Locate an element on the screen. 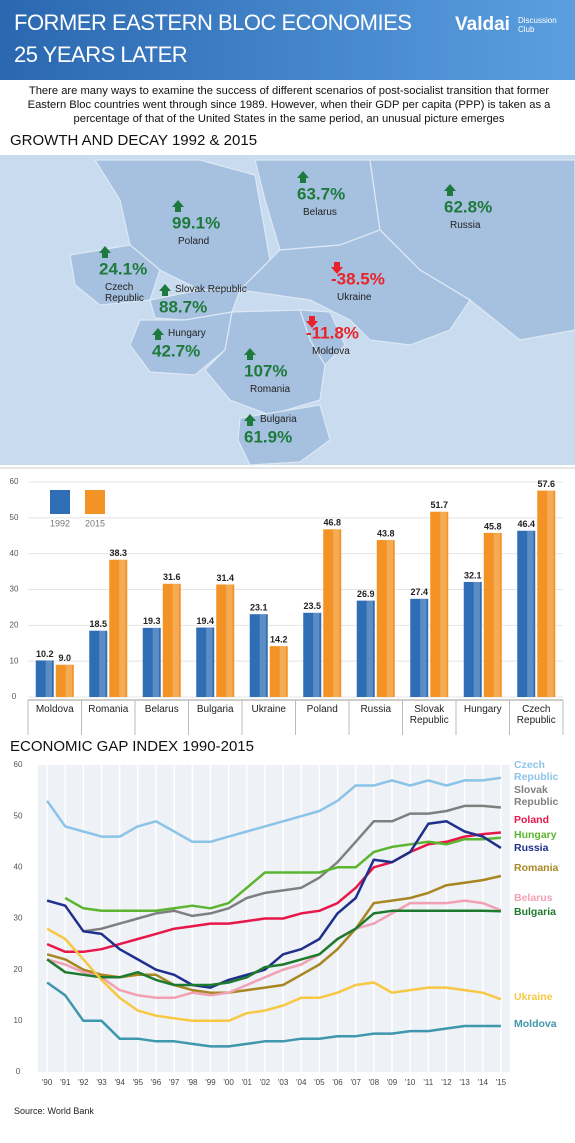  x-tick-label: '15 is located at coordinates (501, 1082).